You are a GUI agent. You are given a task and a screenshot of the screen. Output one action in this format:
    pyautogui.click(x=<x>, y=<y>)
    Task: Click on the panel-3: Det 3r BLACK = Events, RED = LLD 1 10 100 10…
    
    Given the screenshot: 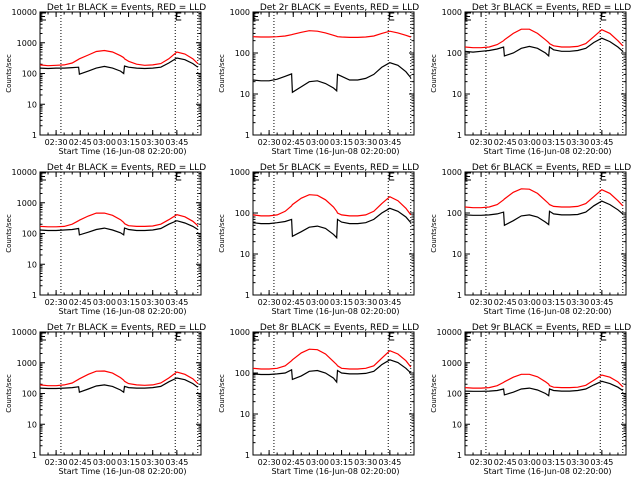 What is the action you would take?
    pyautogui.click(x=530, y=79)
    